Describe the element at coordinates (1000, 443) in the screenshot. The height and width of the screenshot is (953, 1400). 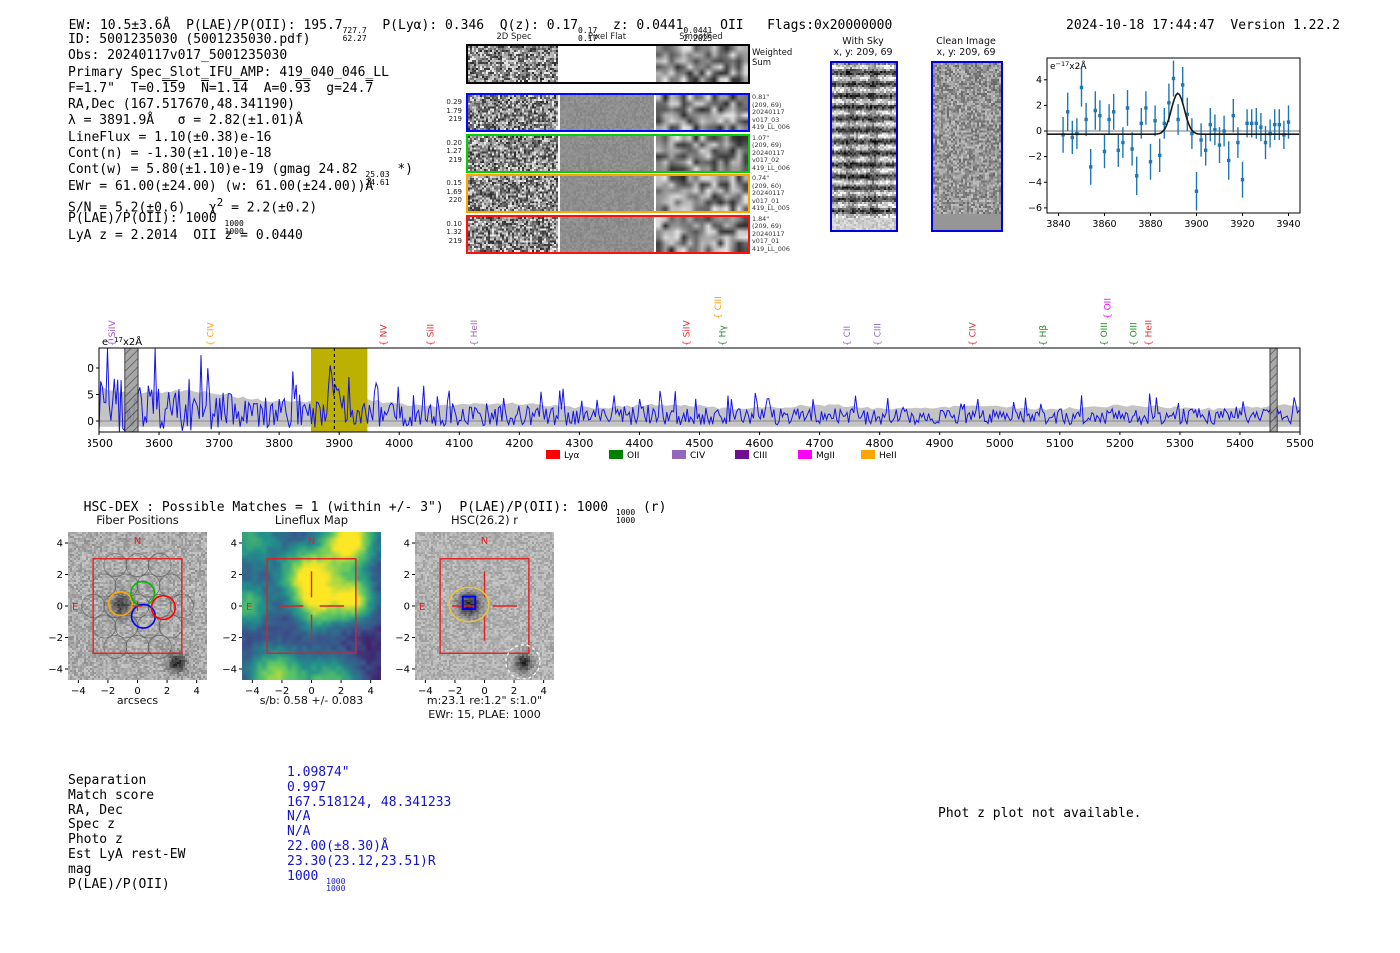
I see `spectrum-x-tick: 5000` at that location.